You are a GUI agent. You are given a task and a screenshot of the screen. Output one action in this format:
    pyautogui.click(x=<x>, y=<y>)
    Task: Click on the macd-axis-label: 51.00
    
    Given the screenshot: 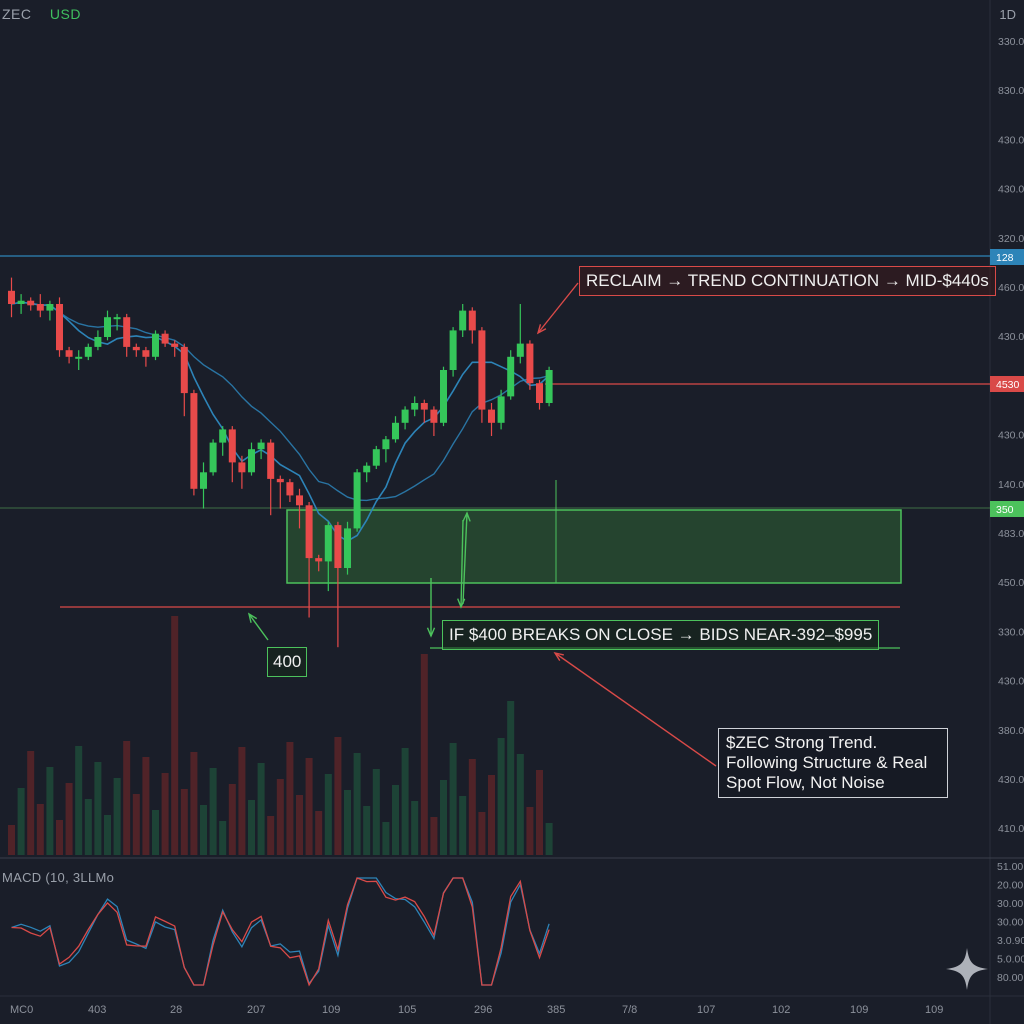 What is the action you would take?
    pyautogui.click(x=1010, y=867)
    